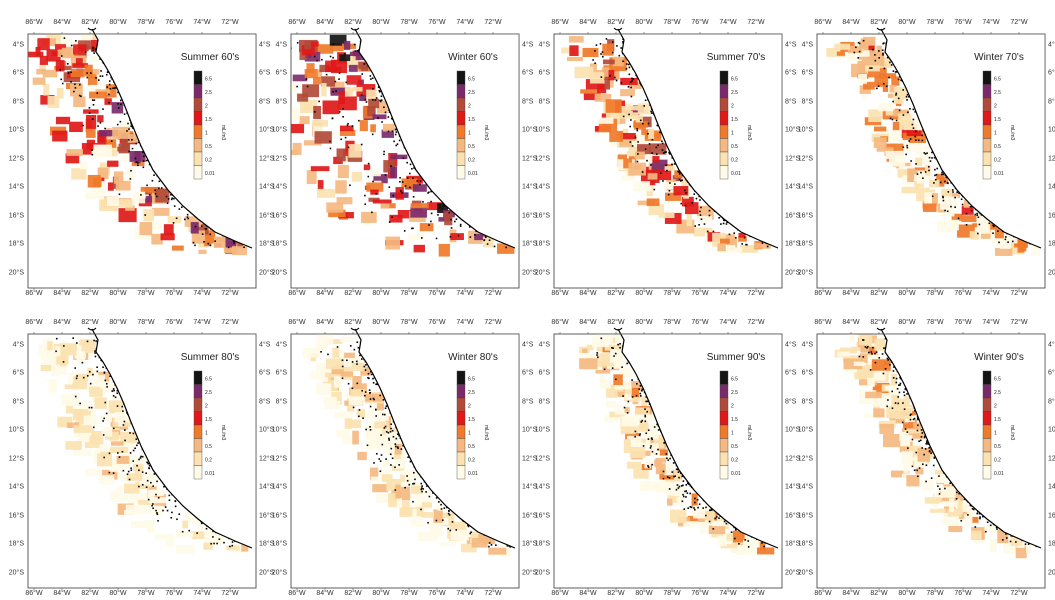 This screenshot has width=1055, height=600. What do you see at coordinates (435, 138) in the screenshot?
I see `coastline` at bounding box center [435, 138].